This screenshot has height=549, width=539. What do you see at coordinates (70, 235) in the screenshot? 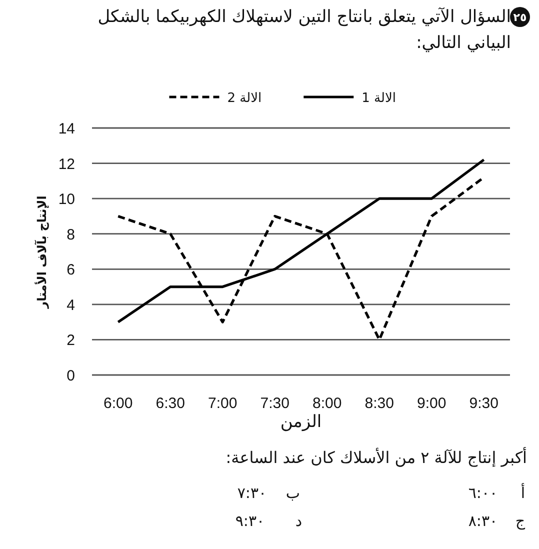
I see `y-tick-label: 8` at bounding box center [70, 235].